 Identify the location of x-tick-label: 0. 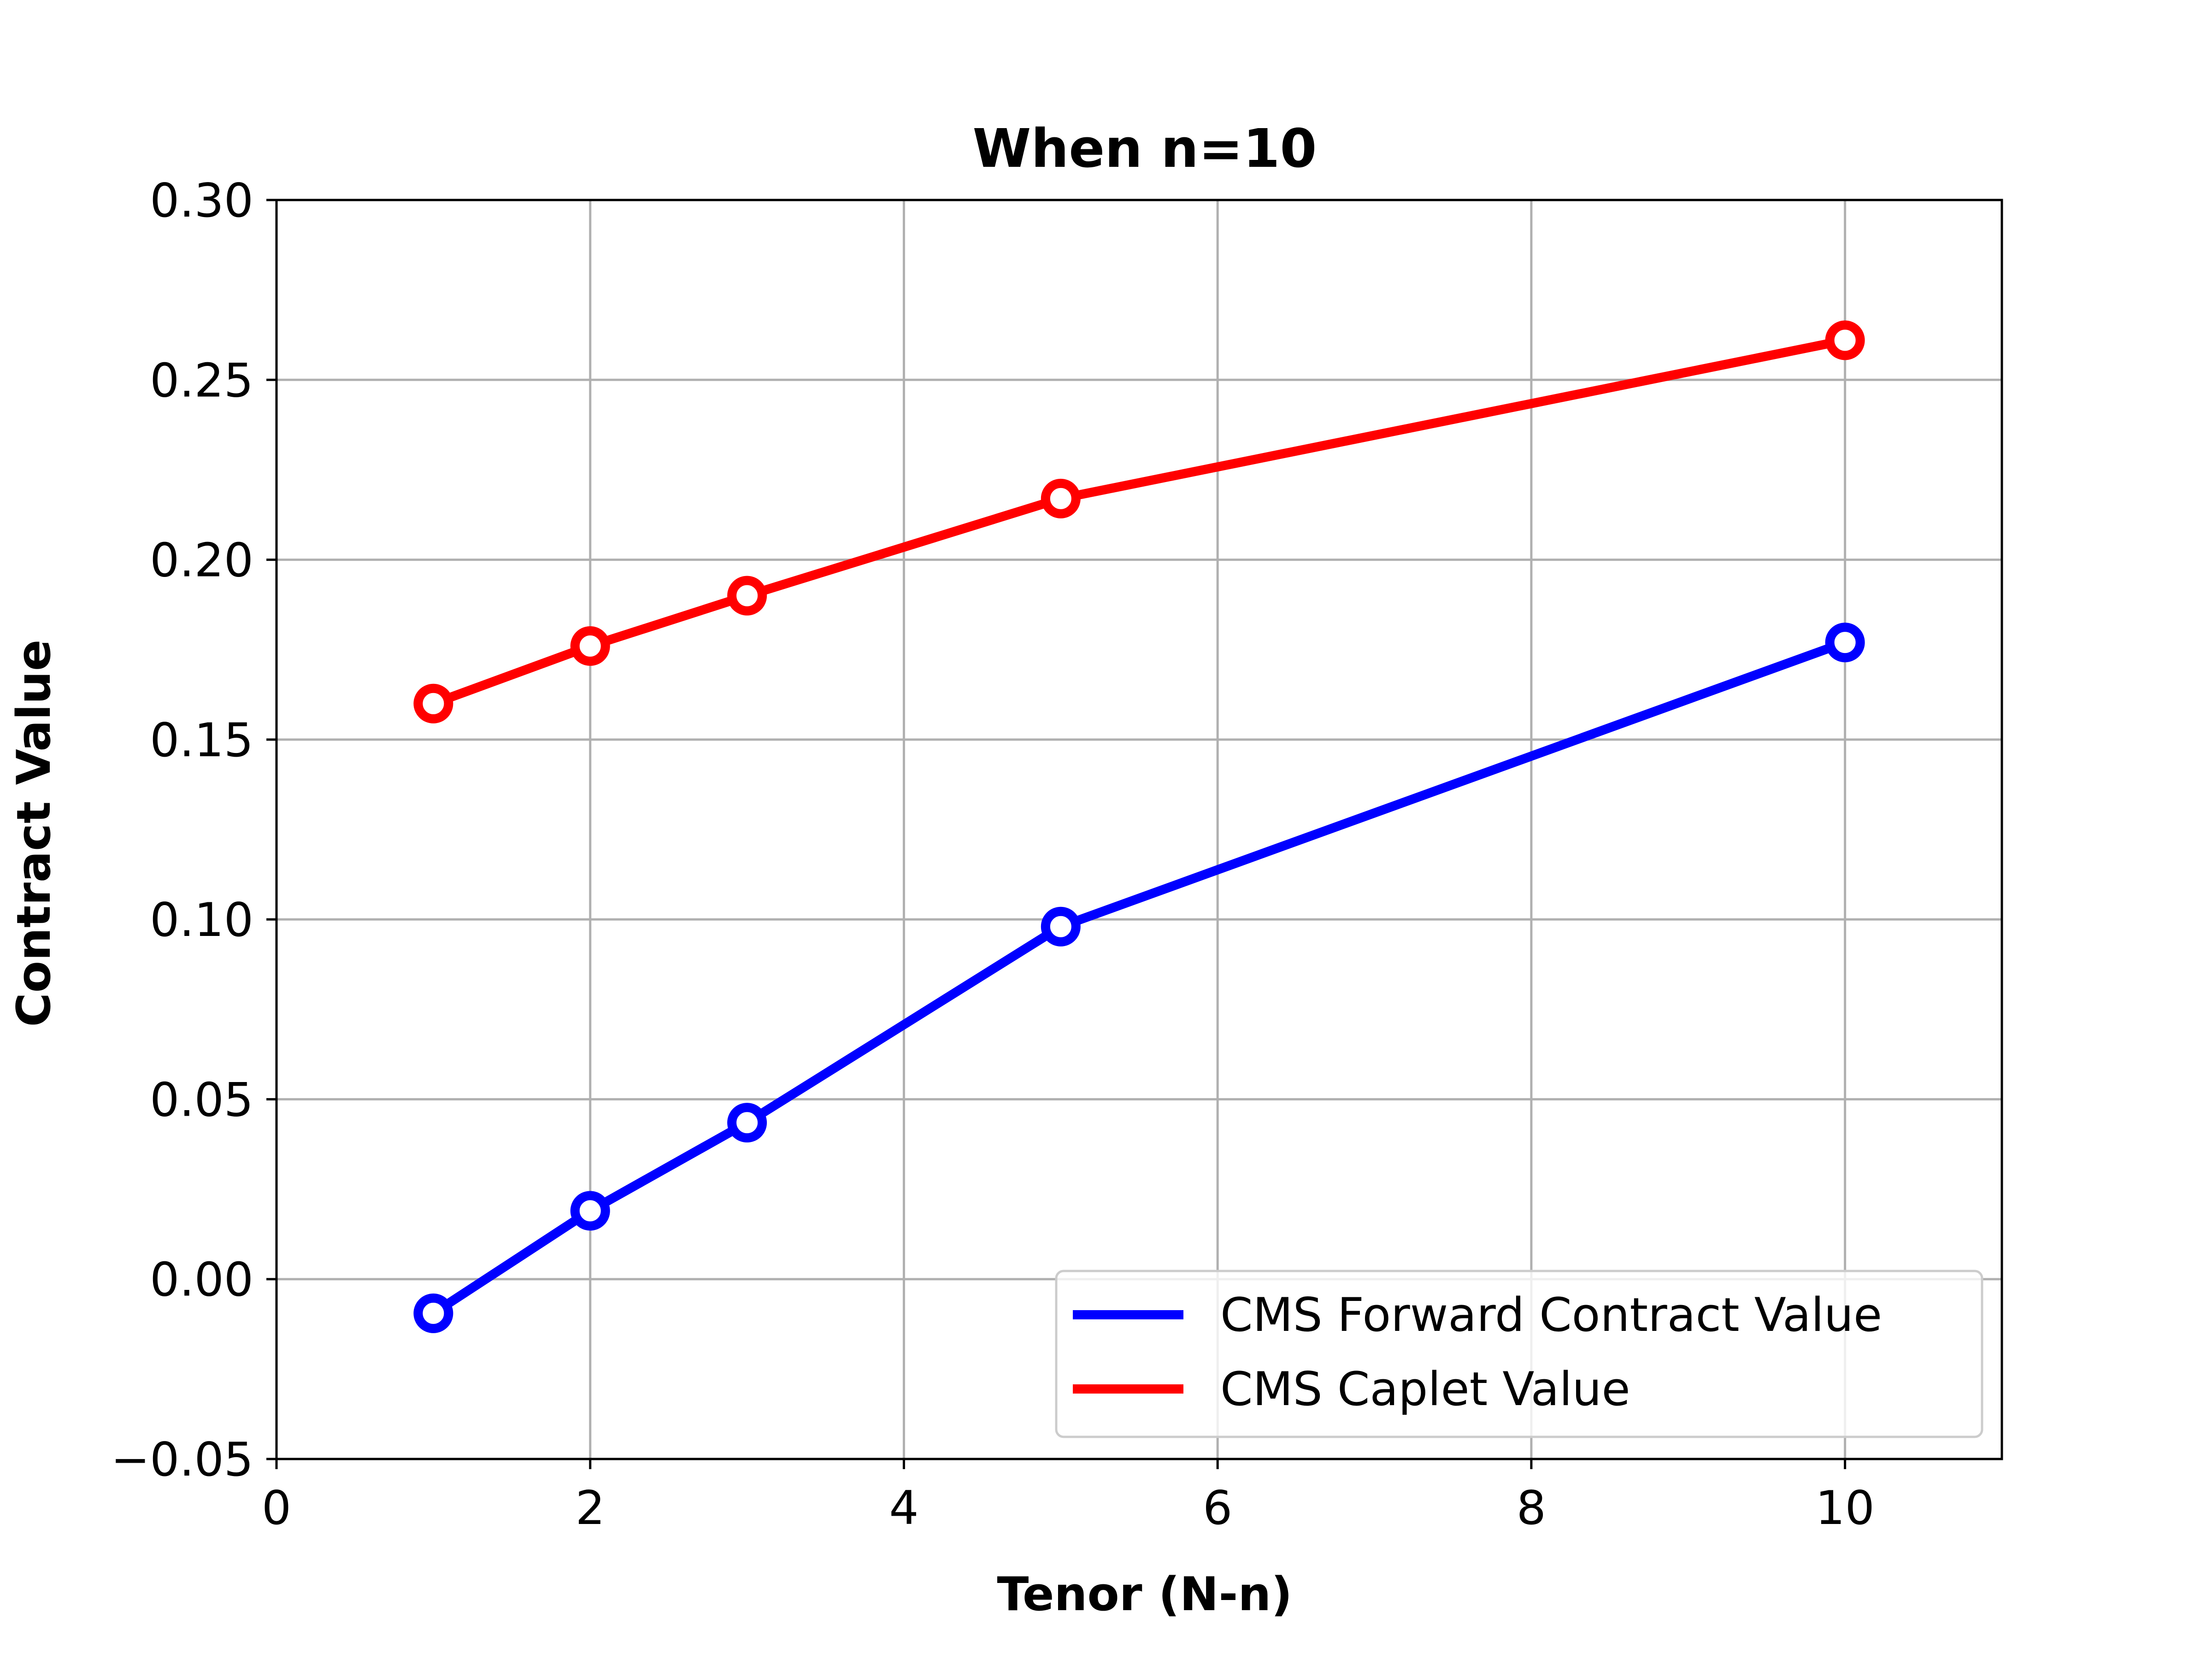
(276, 1508).